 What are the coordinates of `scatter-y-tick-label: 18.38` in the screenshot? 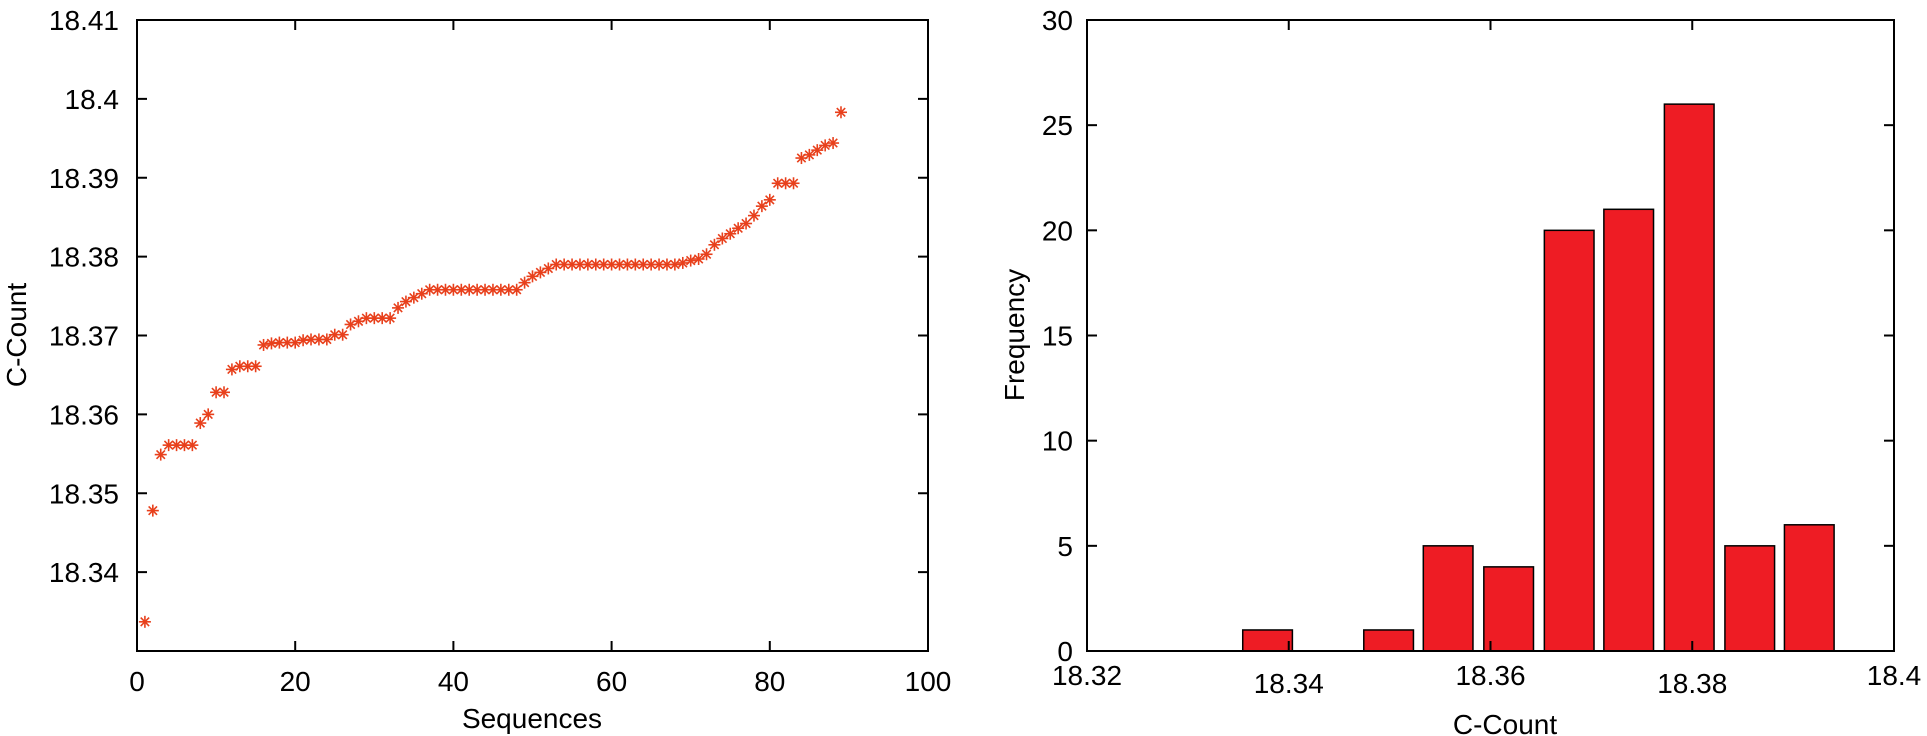 It's located at (84, 257).